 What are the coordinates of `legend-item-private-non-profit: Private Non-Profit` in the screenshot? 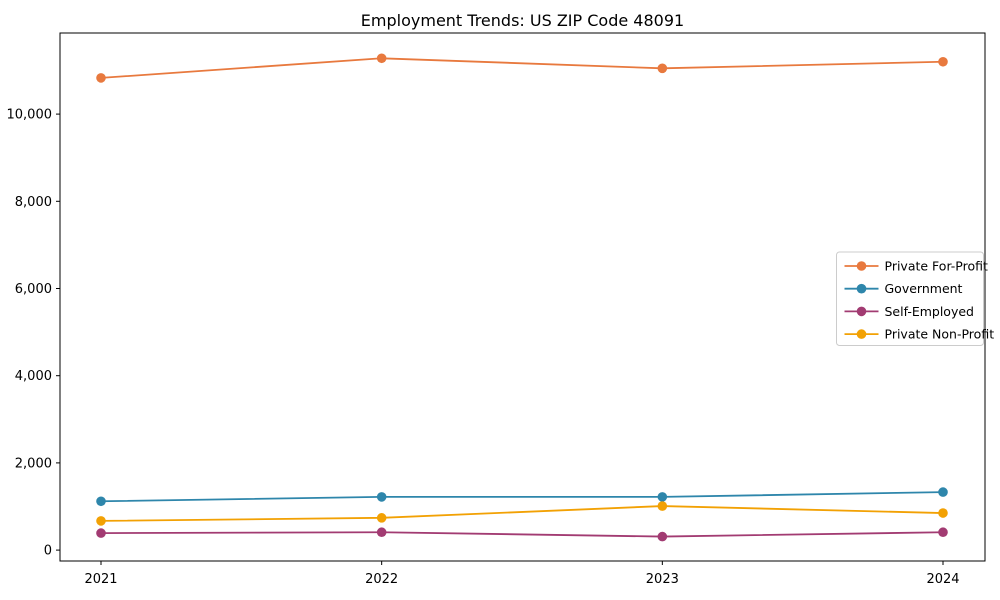 It's located at (919, 334).